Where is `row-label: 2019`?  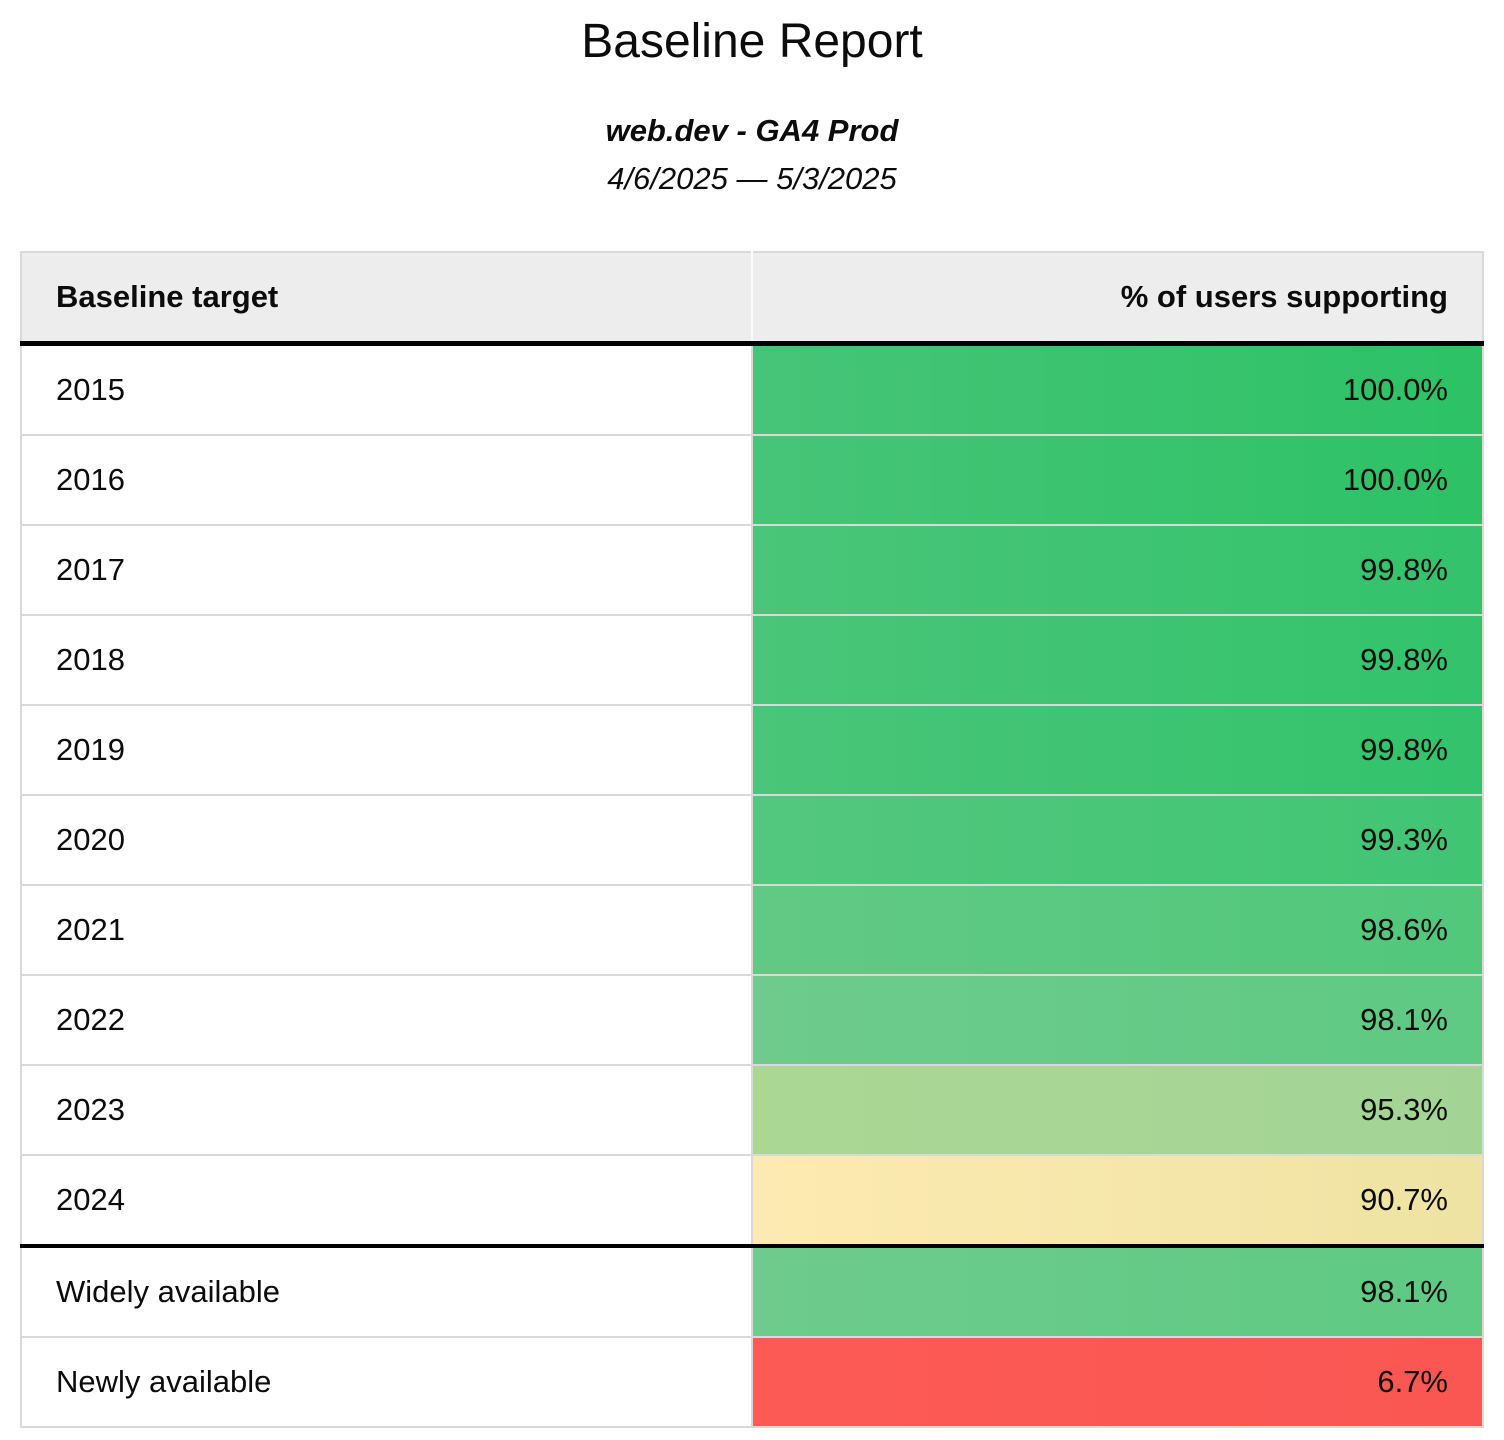 row-label: 2019 is located at coordinates (386, 750).